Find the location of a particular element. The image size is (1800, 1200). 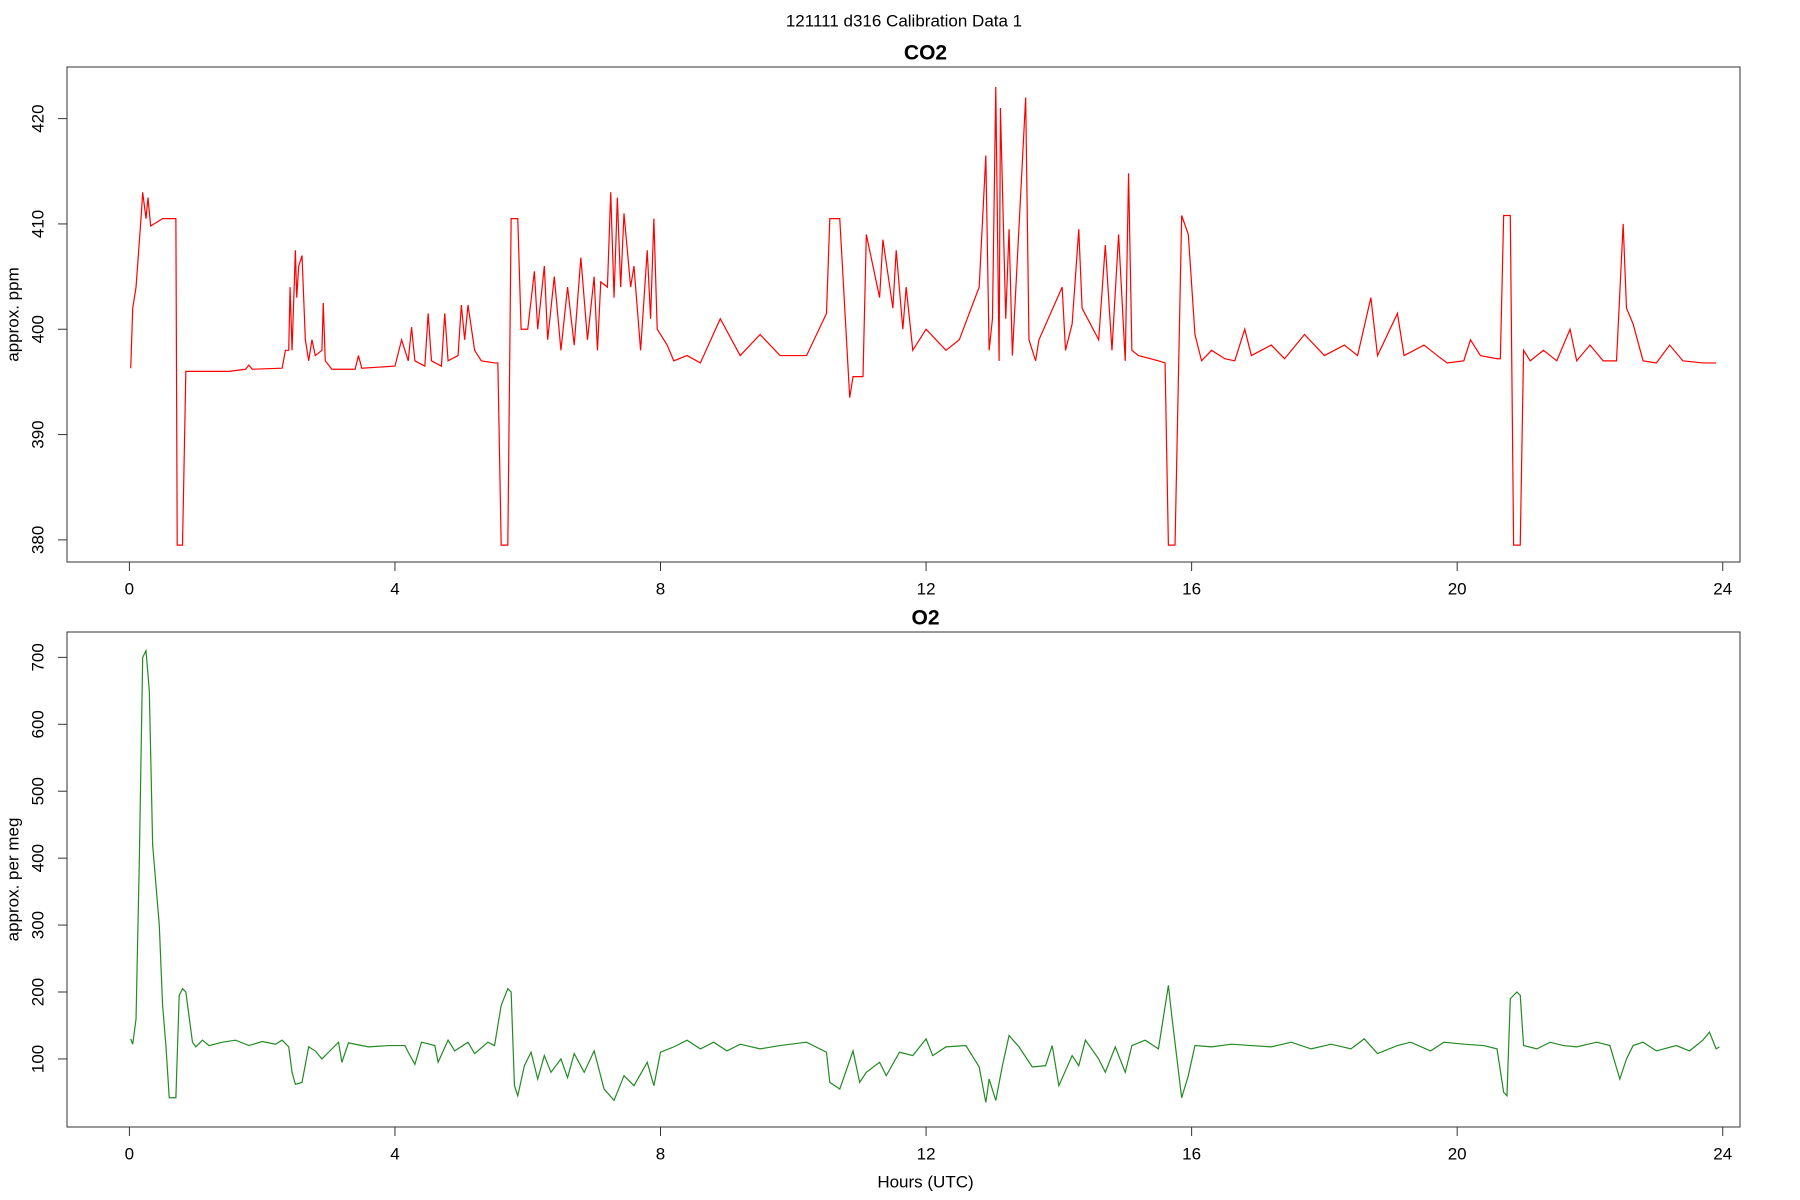

y-tick-label: 700 is located at coordinates (37, 657).